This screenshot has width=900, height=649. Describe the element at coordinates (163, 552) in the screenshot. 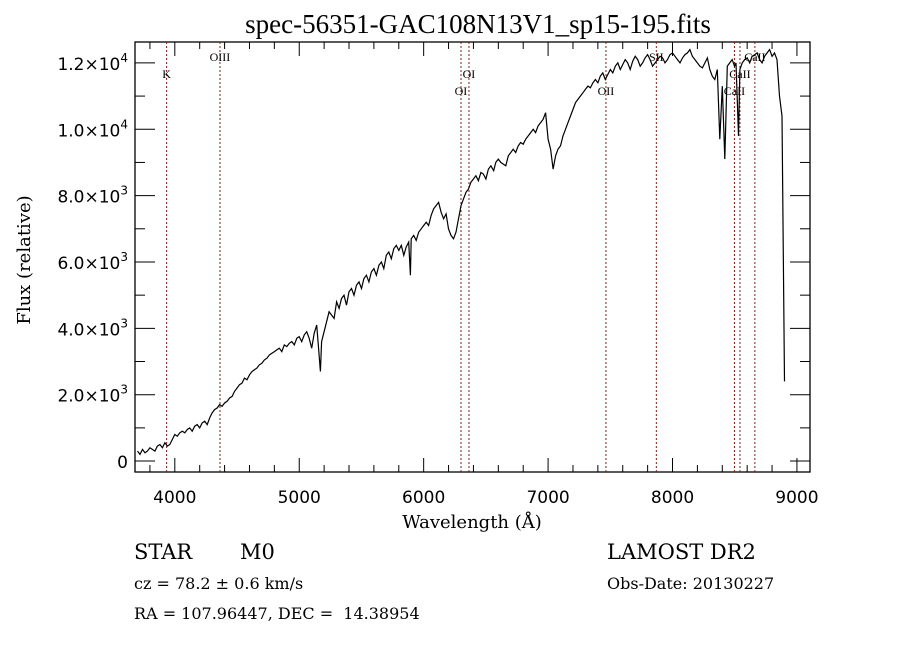

I see `object-class: STAR` at that location.